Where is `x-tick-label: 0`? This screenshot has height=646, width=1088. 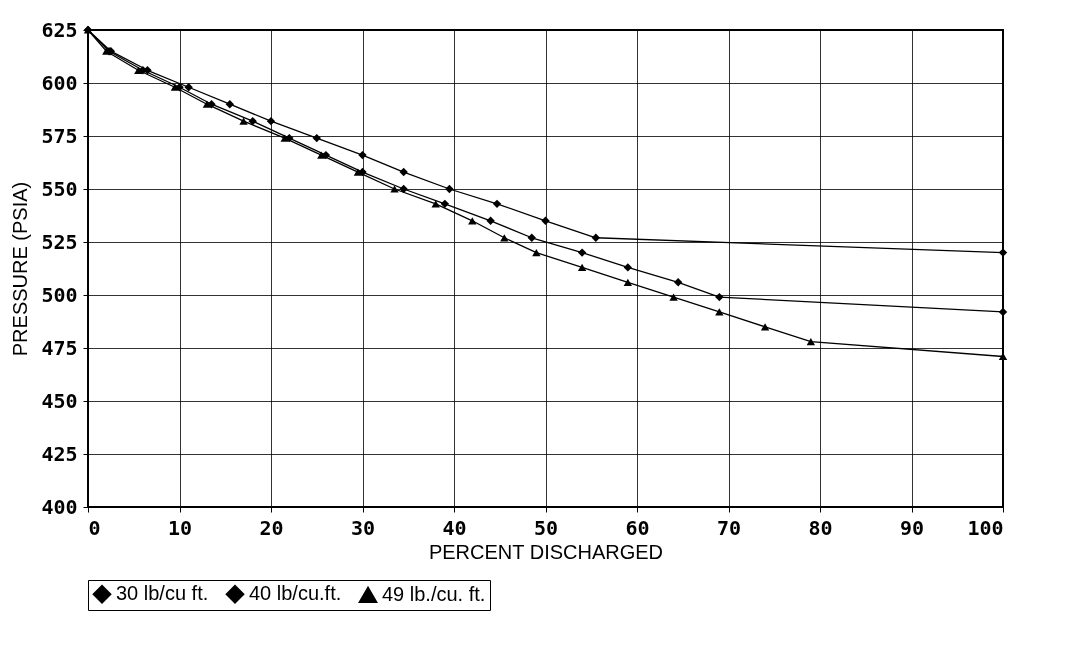
x-tick-label: 0 is located at coordinates (94, 527).